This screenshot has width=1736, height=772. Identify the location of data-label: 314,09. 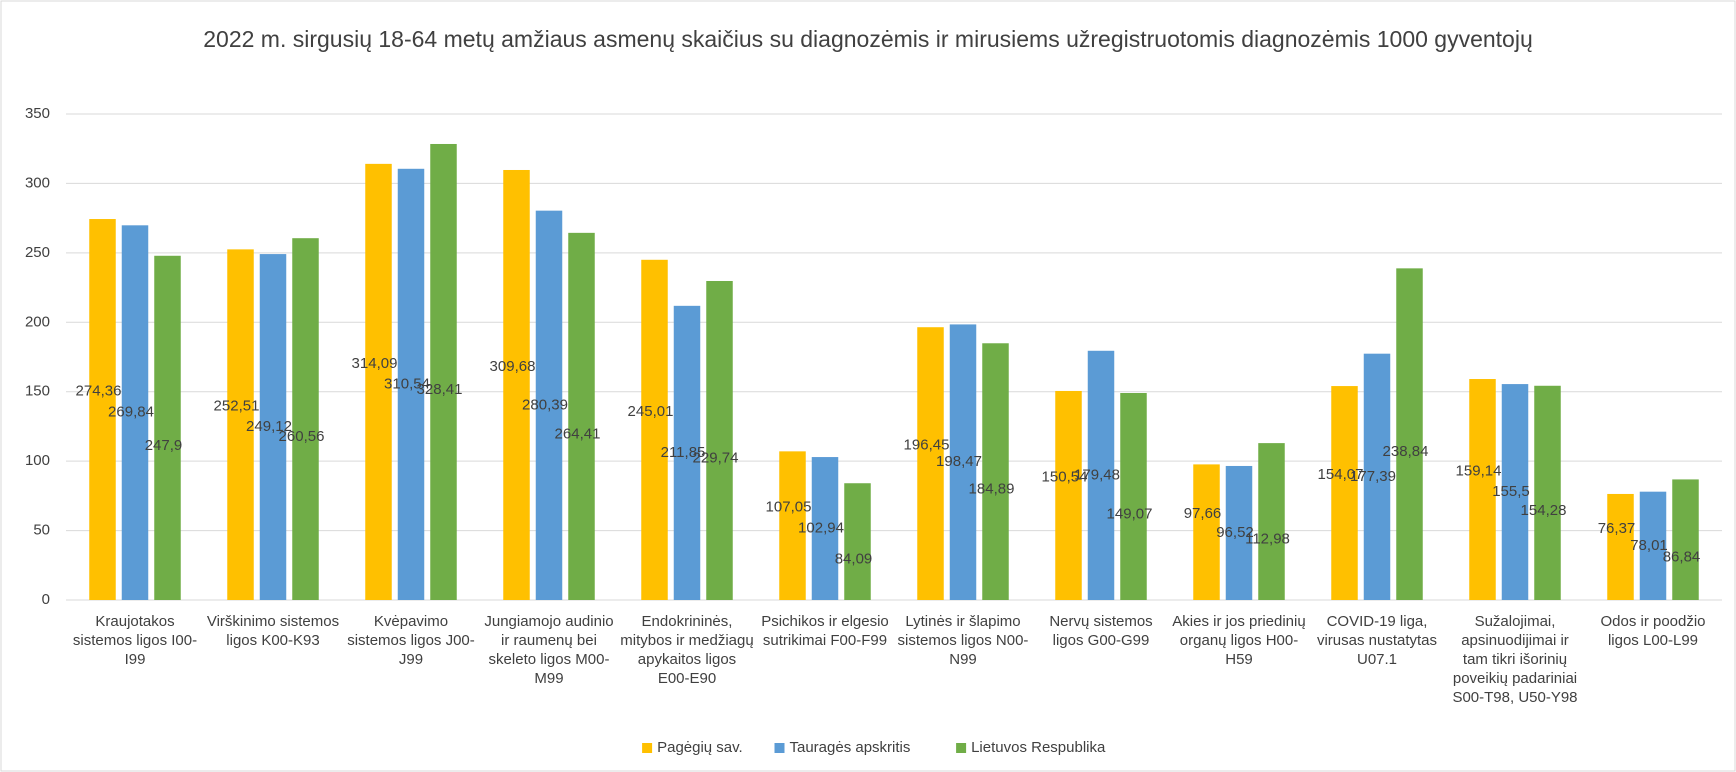
(375, 363).